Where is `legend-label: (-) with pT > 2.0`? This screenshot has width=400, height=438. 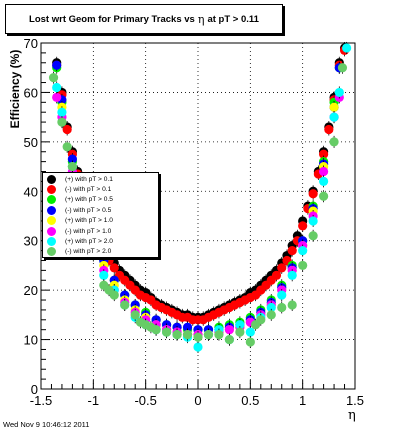 legend-label: (-) with pT > 2.0 is located at coordinates (88, 252).